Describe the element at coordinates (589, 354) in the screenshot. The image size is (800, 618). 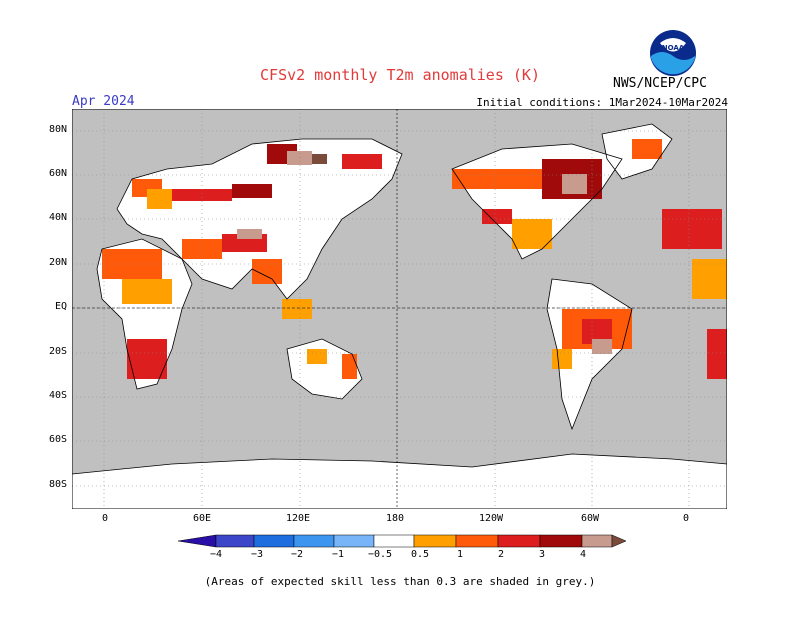
I see `coast-southamerica` at that location.